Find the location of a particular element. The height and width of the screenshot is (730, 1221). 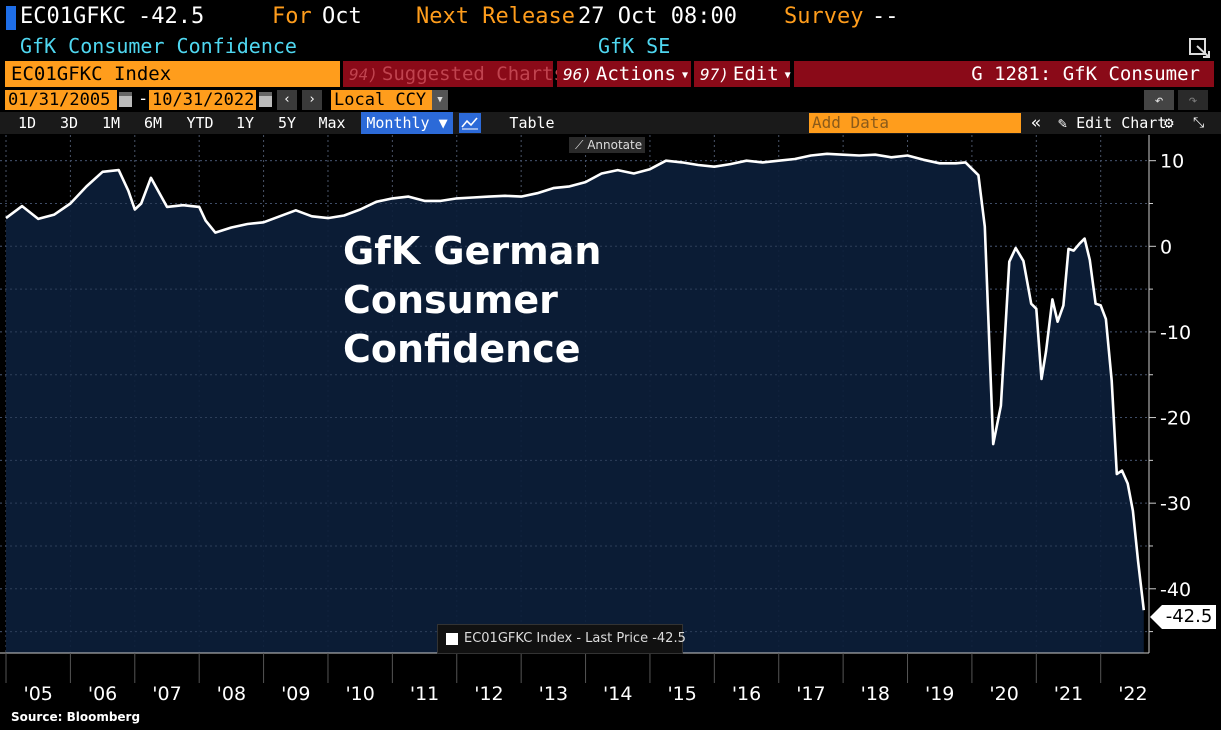

actions-label: Actions is located at coordinates (635, 74).